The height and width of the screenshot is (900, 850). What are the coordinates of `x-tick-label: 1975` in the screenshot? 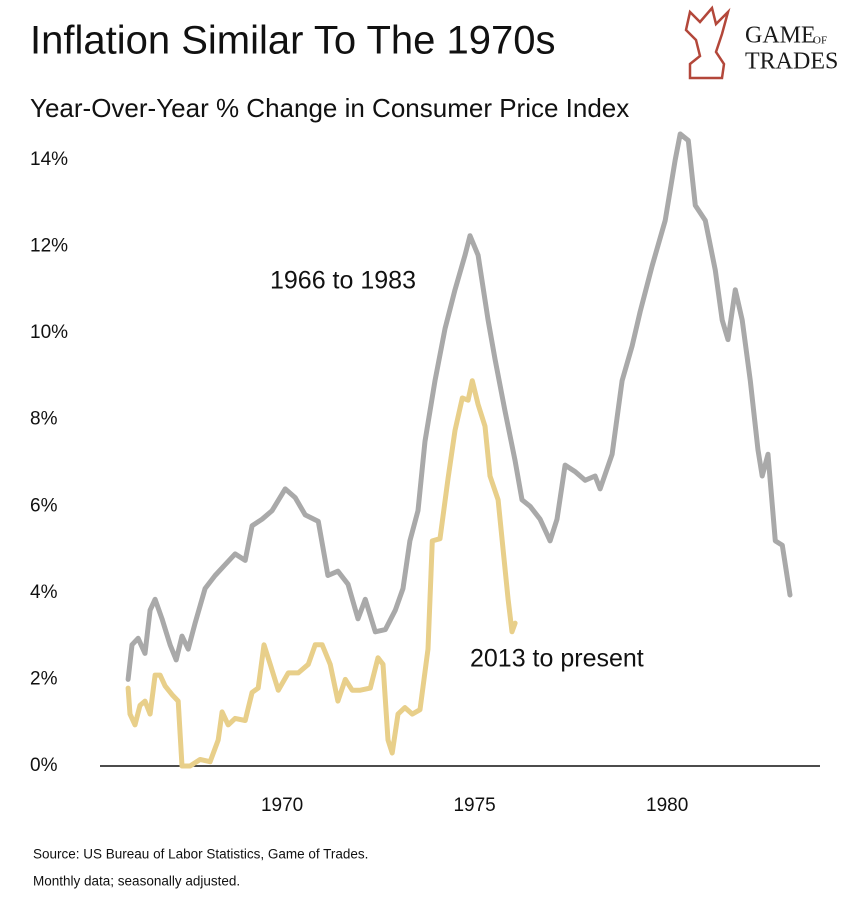 It's located at (474, 805).